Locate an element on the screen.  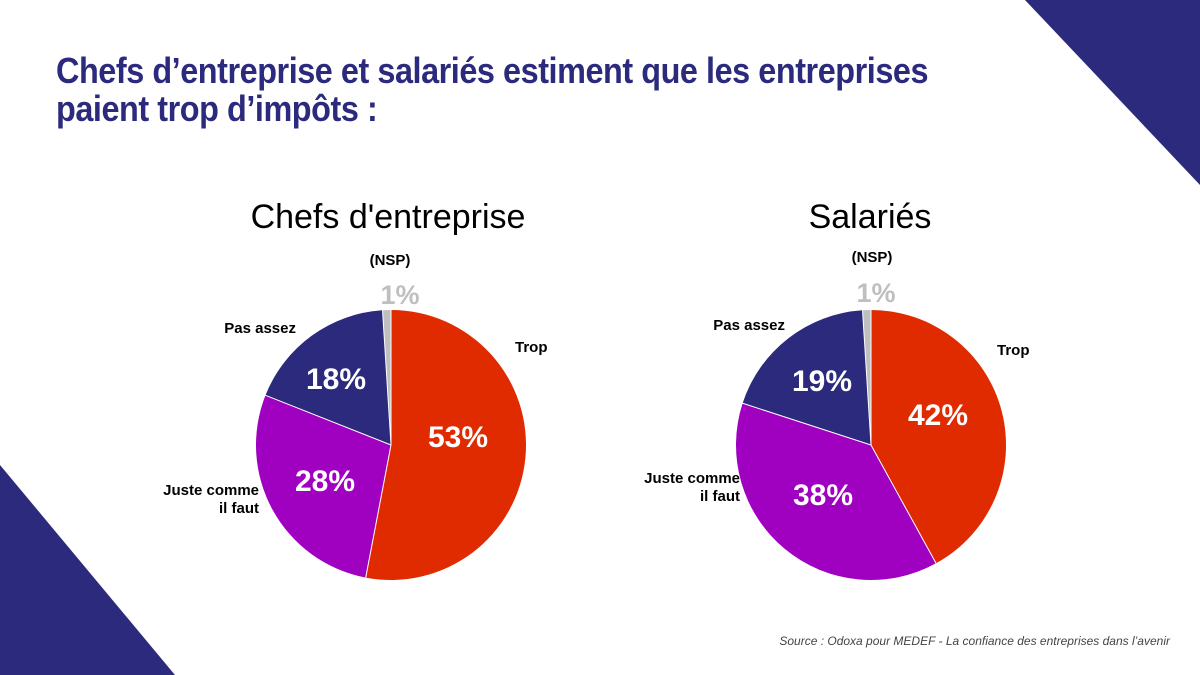
corner-decoration-bottom-left is located at coordinates (87, 570).